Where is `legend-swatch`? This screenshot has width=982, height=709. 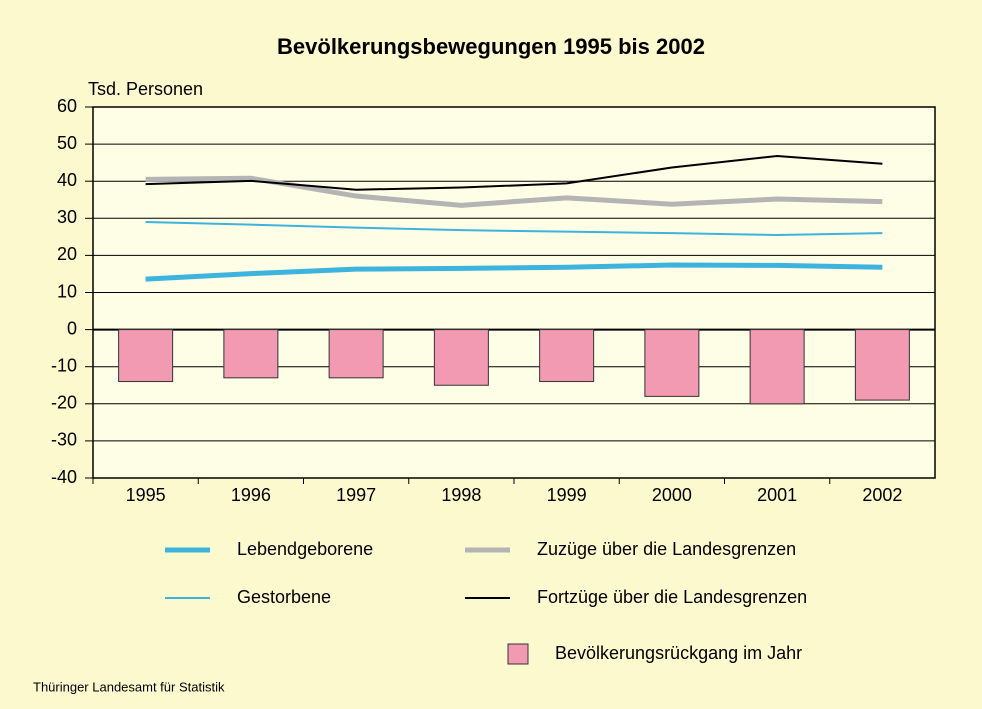 legend-swatch is located at coordinates (518, 654).